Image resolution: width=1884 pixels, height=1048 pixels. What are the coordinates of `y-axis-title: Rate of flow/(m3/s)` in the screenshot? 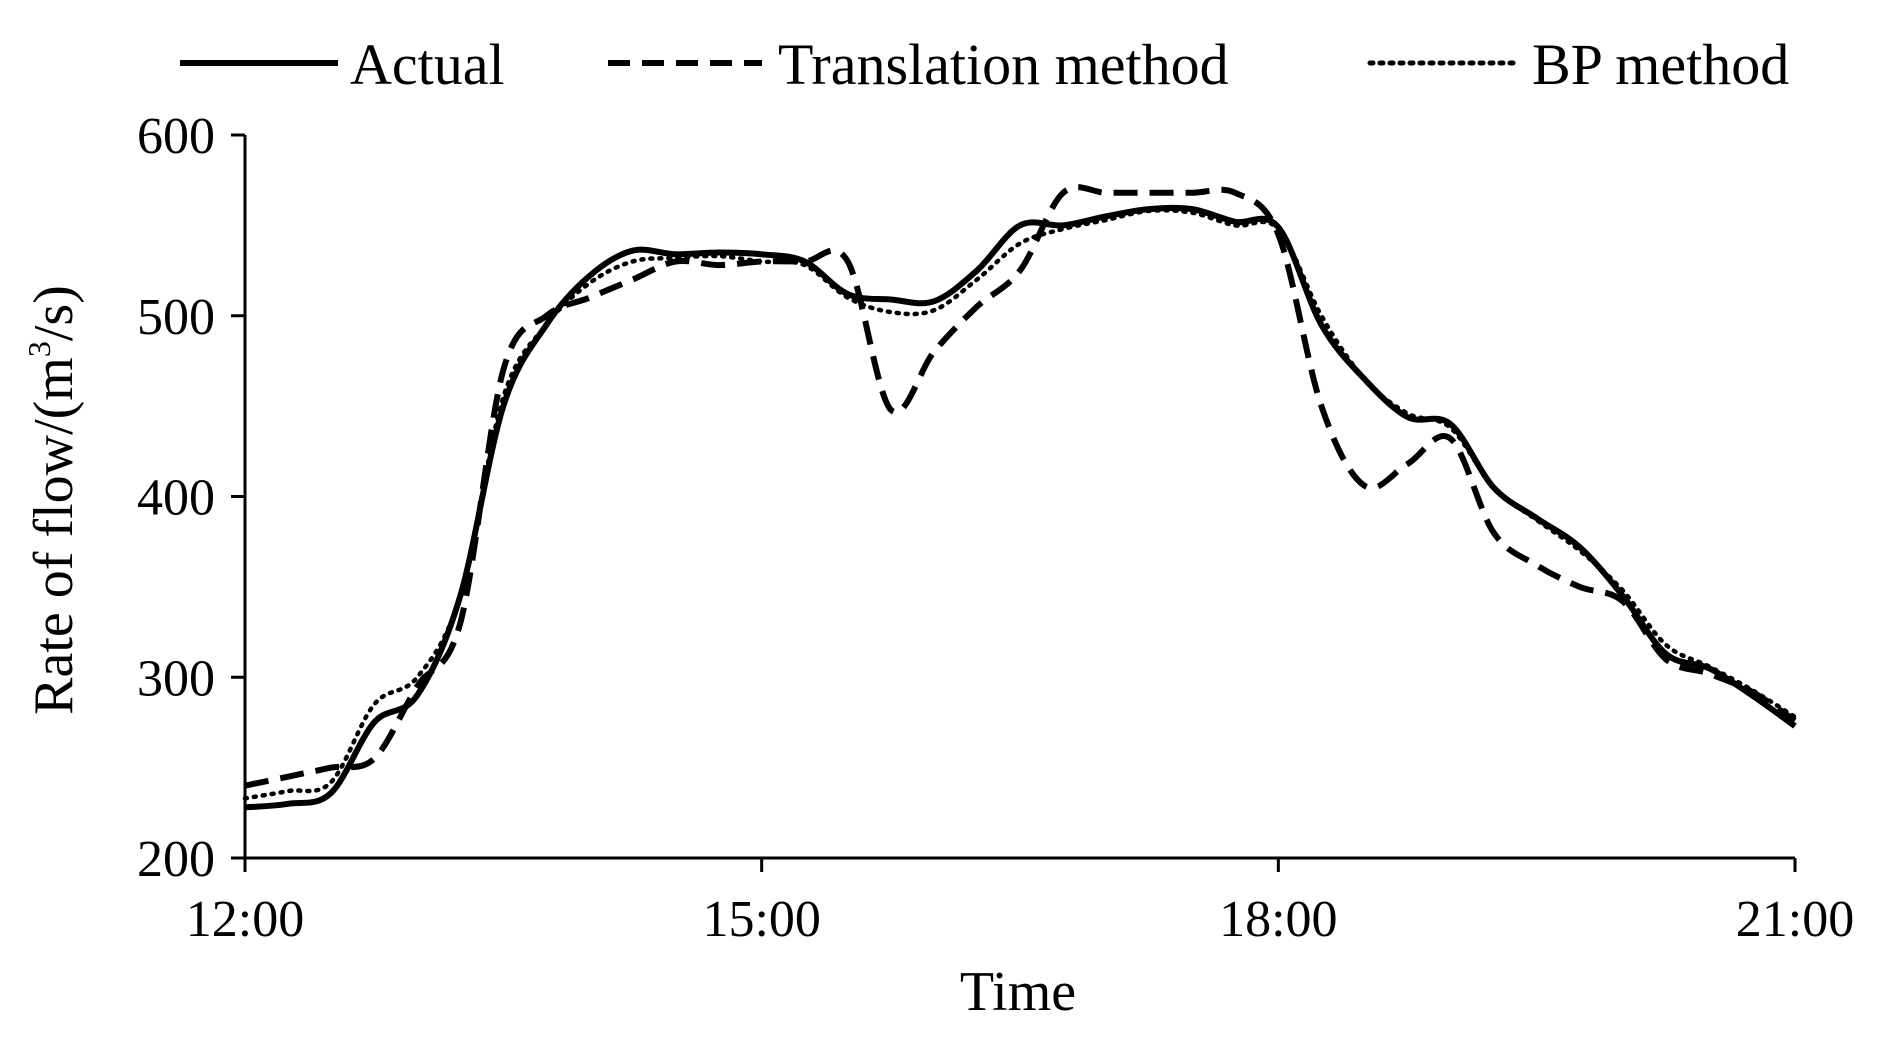 It's located at (53, 500).